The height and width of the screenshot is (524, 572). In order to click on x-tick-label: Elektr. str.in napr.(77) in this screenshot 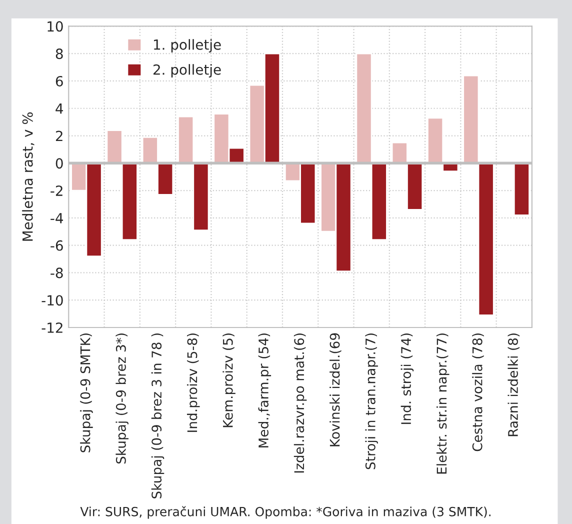, I will do `click(443, 403)`.